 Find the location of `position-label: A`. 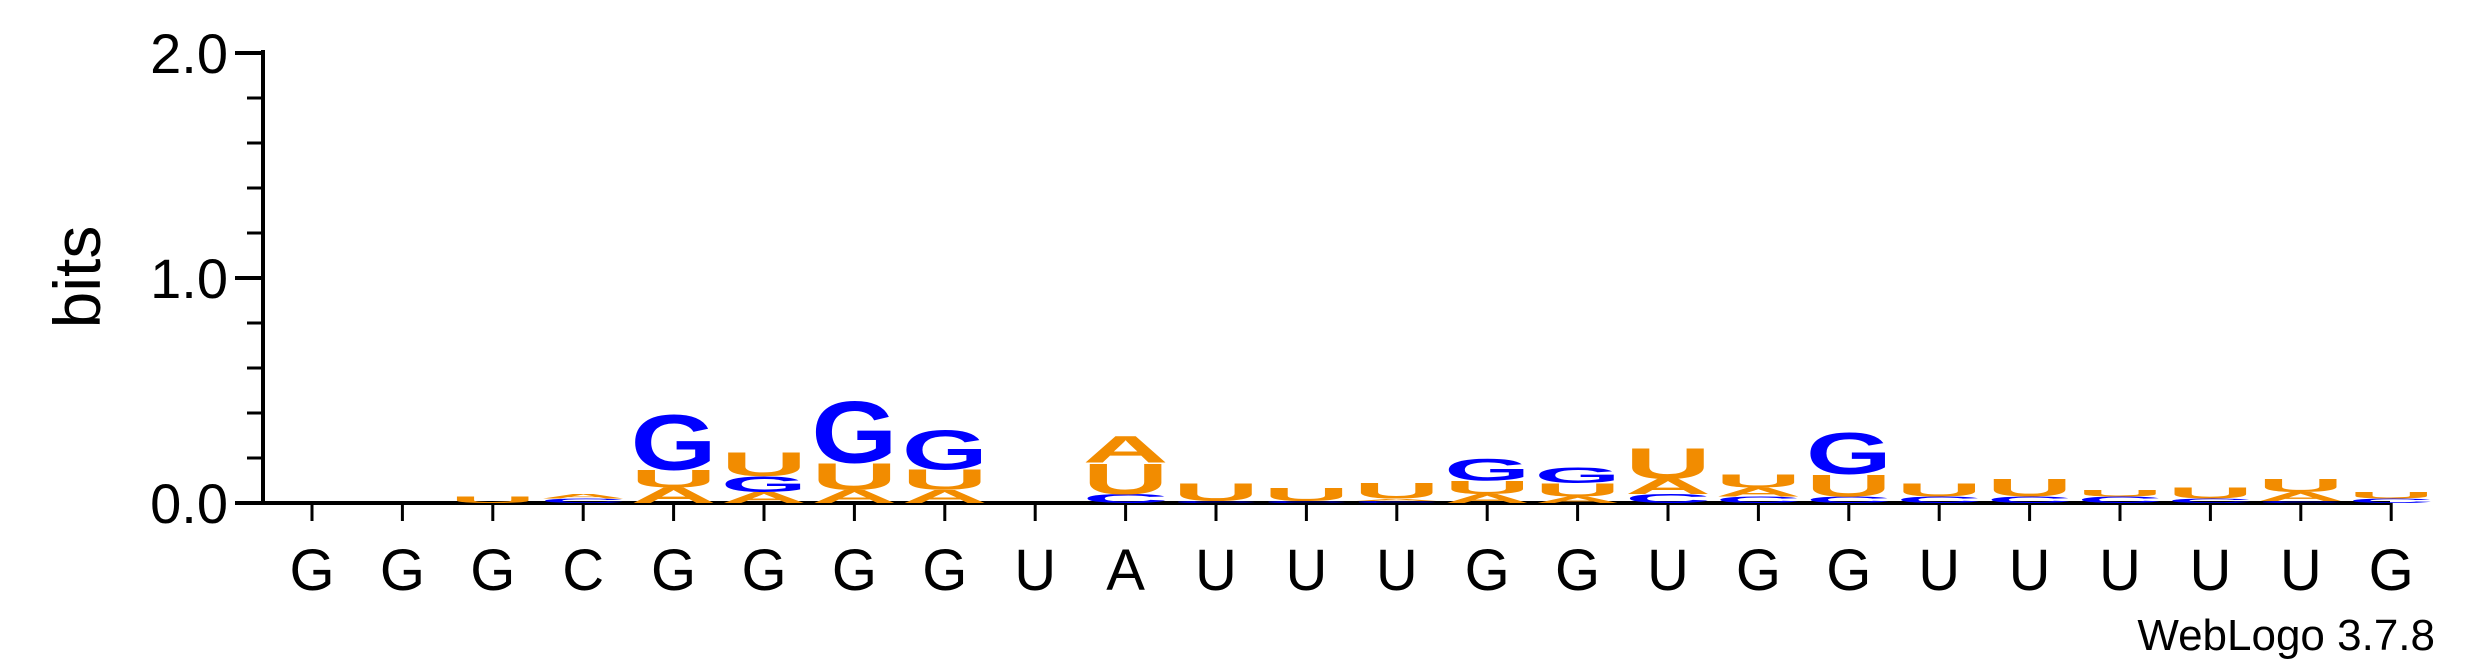

position-label: A is located at coordinates (1125, 570).